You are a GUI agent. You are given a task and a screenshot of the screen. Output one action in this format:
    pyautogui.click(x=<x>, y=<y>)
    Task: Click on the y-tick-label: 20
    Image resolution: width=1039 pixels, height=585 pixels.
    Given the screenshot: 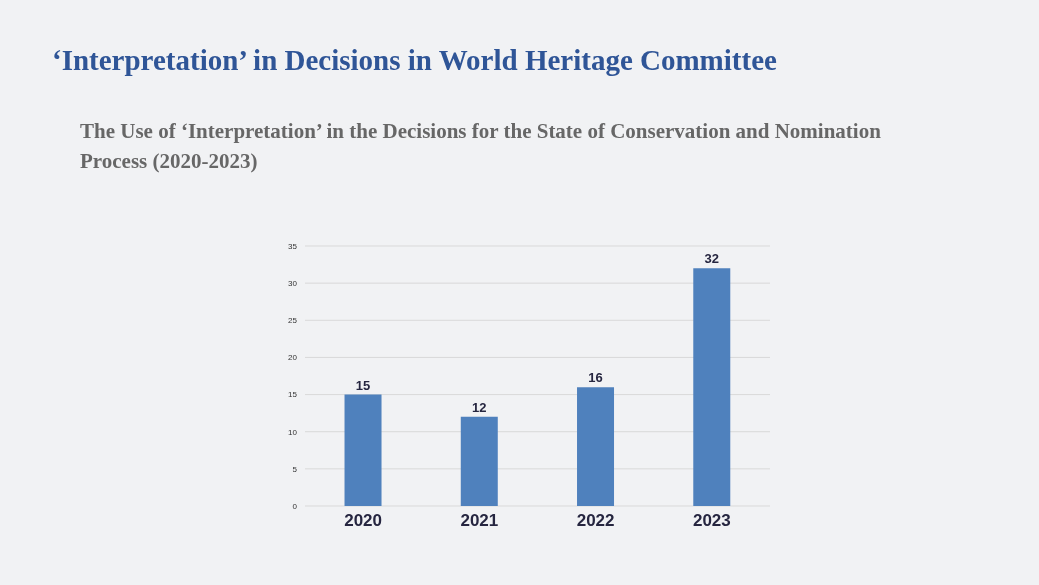 What is the action you would take?
    pyautogui.click(x=293, y=358)
    